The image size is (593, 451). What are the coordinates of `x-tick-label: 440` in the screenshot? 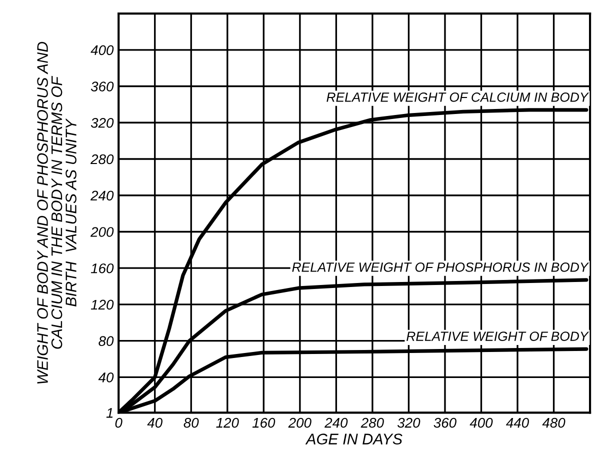 It's located at (517, 423).